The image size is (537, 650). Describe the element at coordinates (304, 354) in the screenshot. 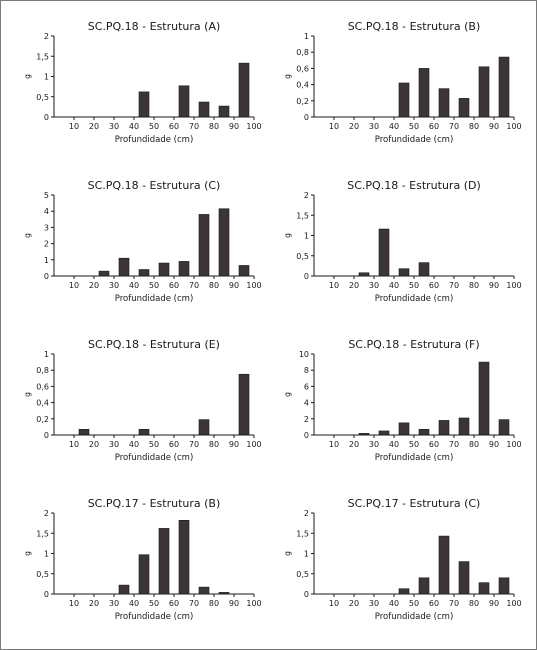

I see `y-tick-label: 10` at that location.